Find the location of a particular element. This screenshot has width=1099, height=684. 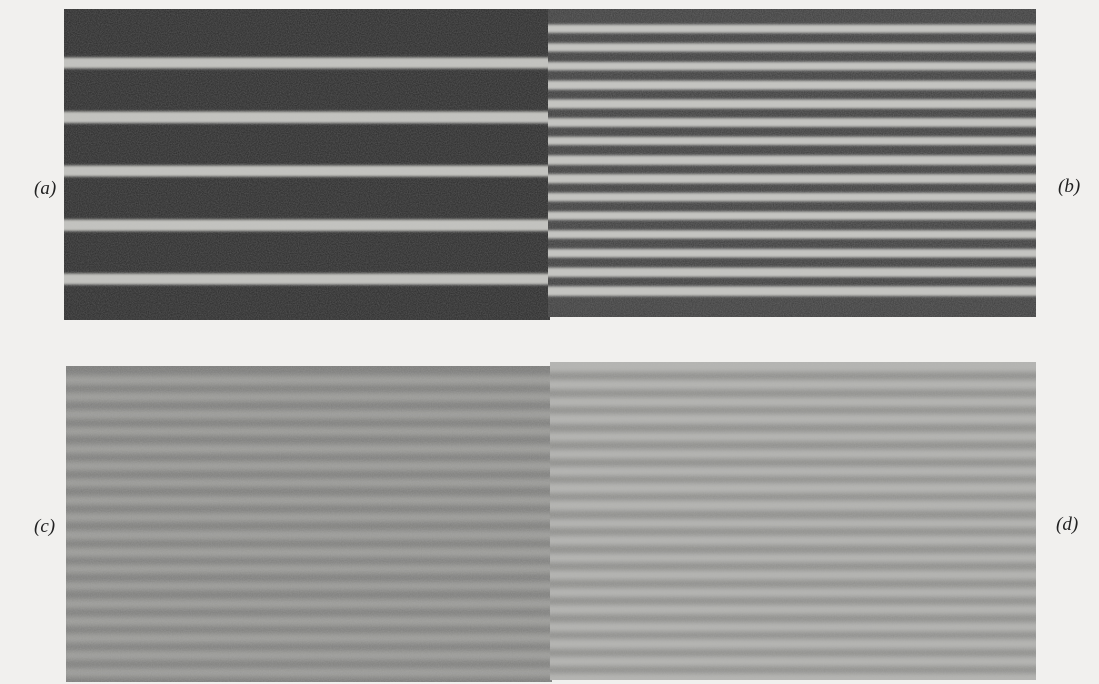

label-d: (d) is located at coordinates (1067, 524).